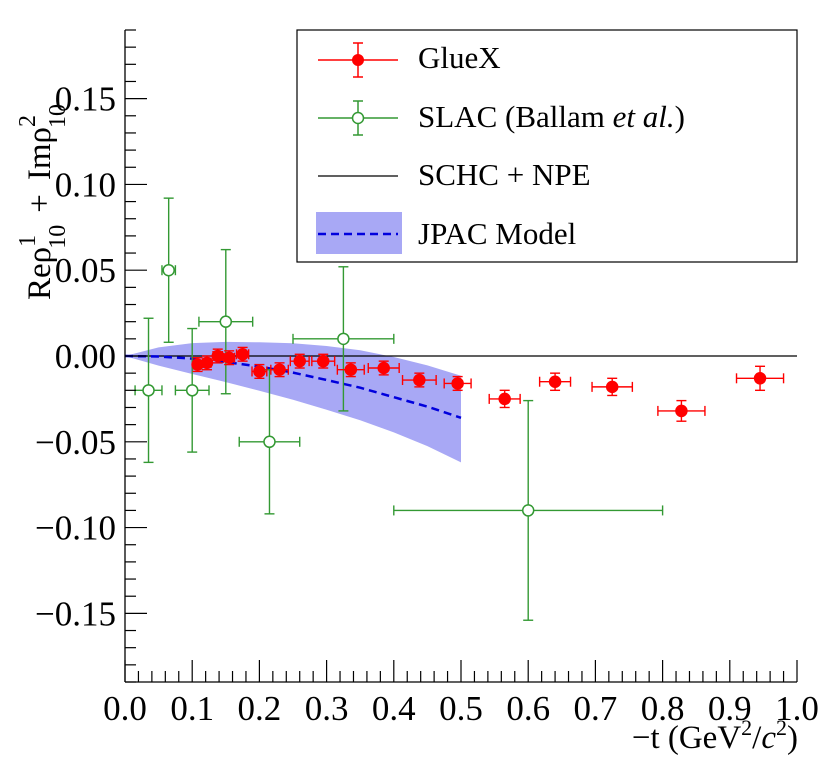 This screenshot has height=769, width=830. Describe the element at coordinates (40, 203) in the screenshot. I see `ylabel-plus: +` at that location.